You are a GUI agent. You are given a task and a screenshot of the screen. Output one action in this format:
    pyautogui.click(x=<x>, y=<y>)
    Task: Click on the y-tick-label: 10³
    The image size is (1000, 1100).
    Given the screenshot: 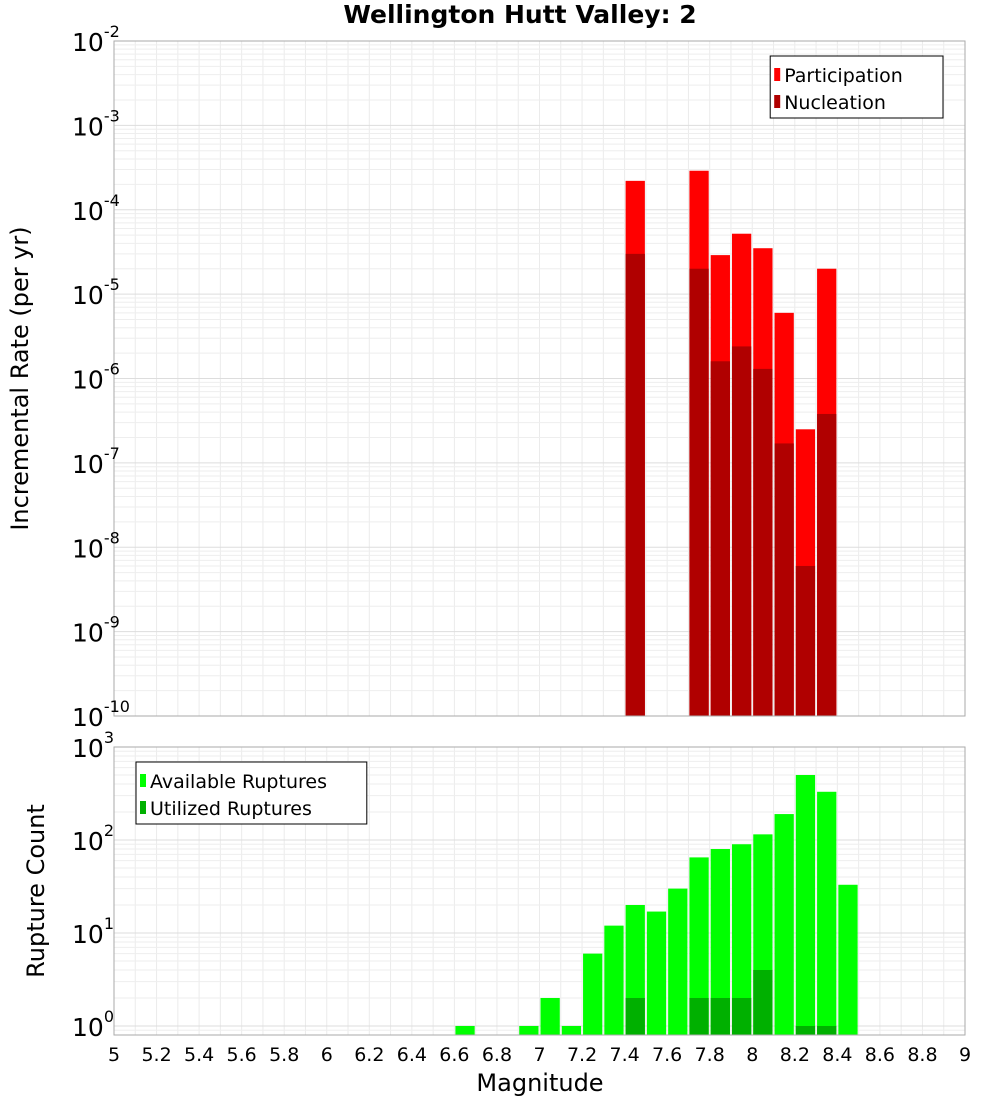 What is the action you would take?
    pyautogui.click(x=93, y=745)
    